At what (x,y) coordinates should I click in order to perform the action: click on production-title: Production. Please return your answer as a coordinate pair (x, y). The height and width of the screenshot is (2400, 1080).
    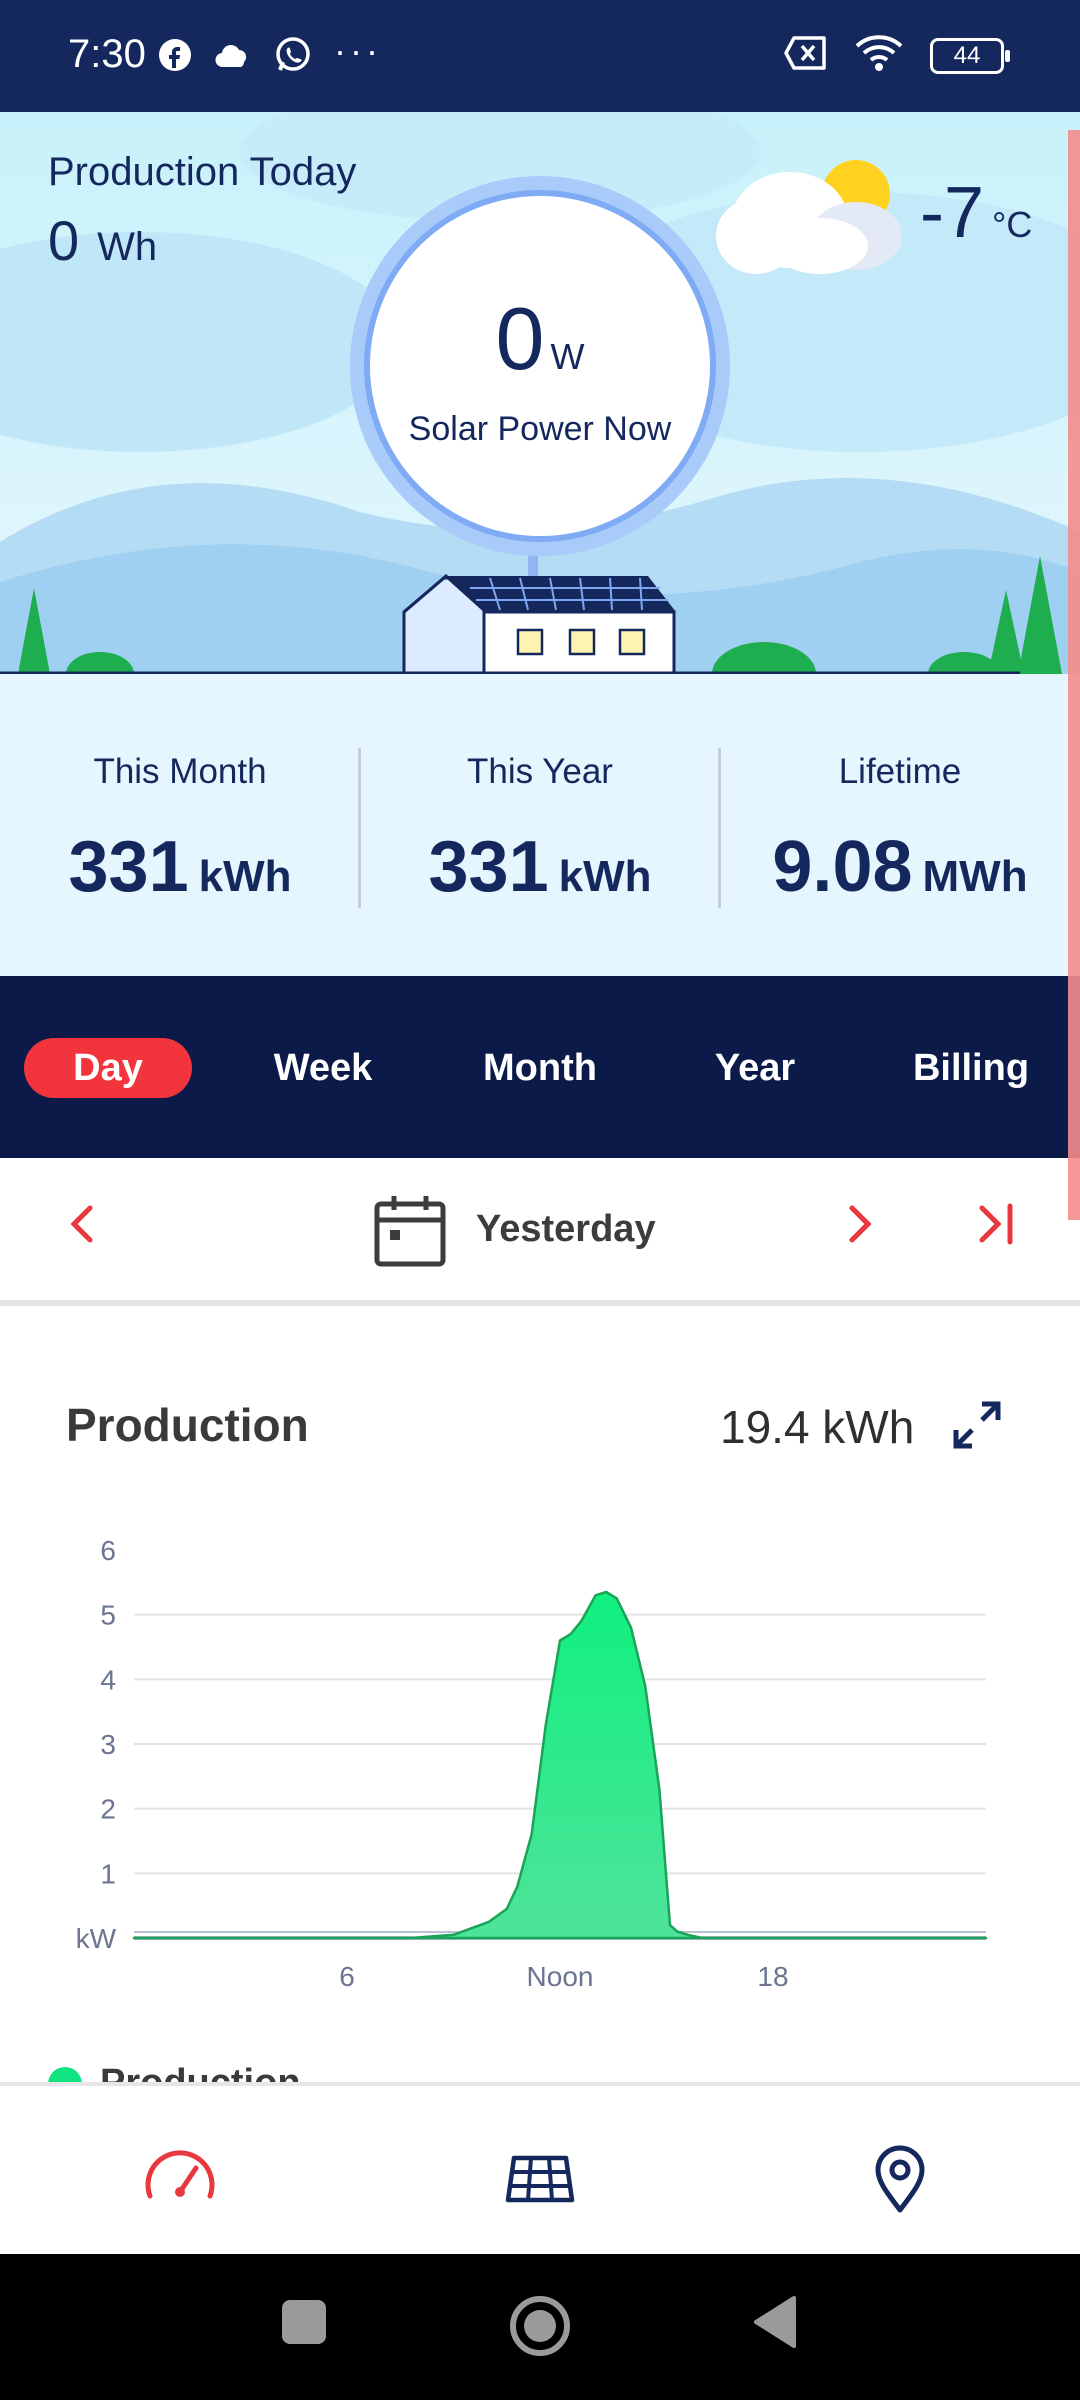
    Looking at the image, I should click on (187, 1425).